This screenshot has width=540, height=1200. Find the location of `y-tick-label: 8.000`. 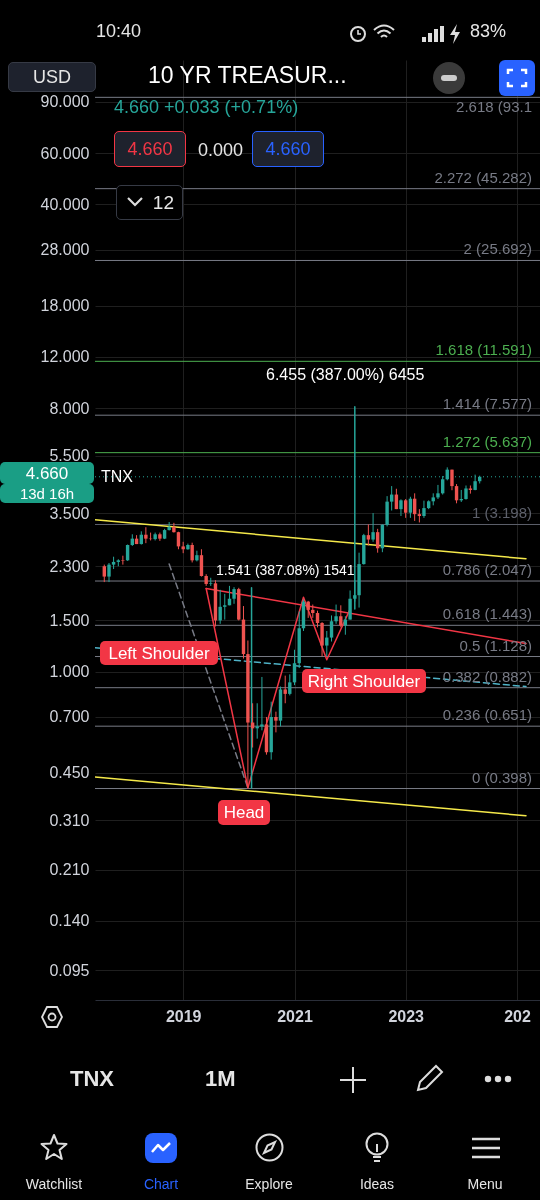

y-tick-label: 8.000 is located at coordinates (69, 408).